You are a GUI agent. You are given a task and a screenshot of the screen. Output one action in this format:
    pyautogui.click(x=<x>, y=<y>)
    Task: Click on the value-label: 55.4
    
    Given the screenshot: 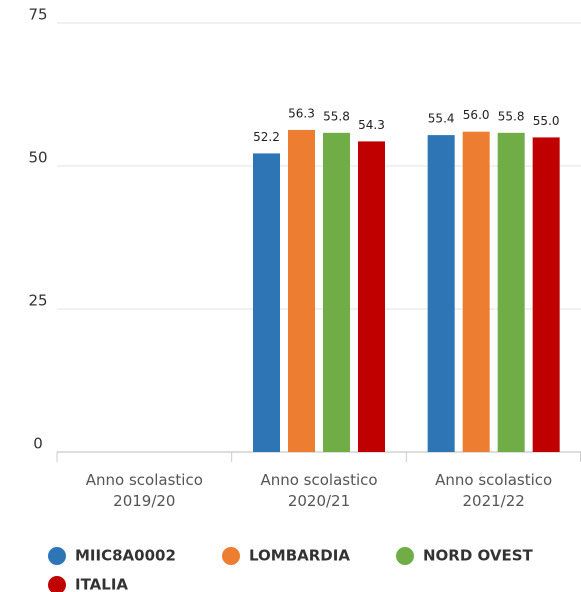 What is the action you would take?
    pyautogui.click(x=441, y=119)
    